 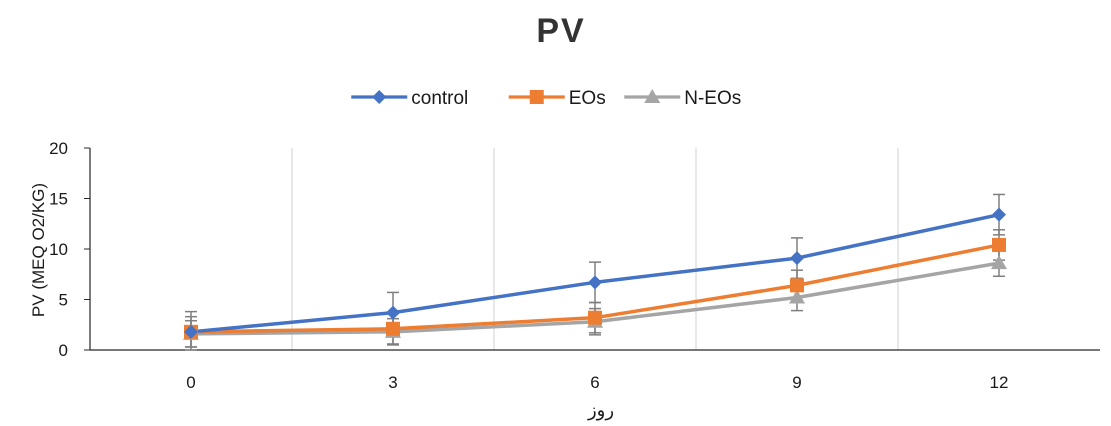 I want to click on x-axis-label: روز, so click(x=600, y=410).